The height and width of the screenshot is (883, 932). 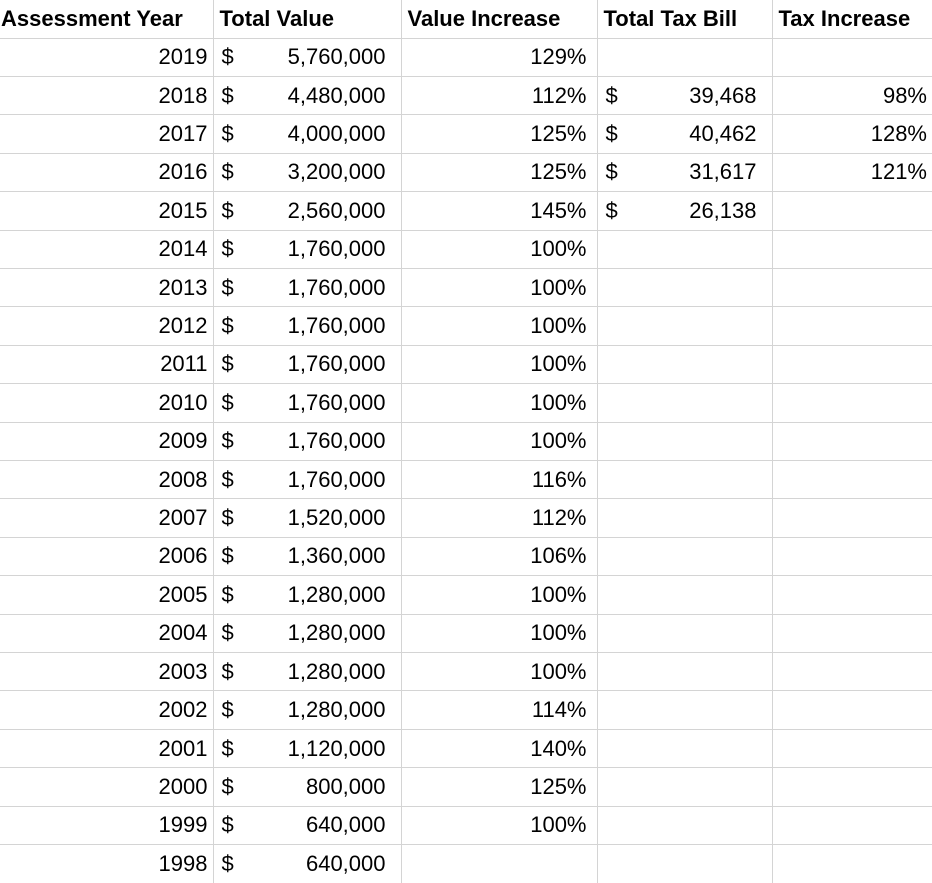 I want to click on cell-assessment-year: 2014, so click(x=107, y=249).